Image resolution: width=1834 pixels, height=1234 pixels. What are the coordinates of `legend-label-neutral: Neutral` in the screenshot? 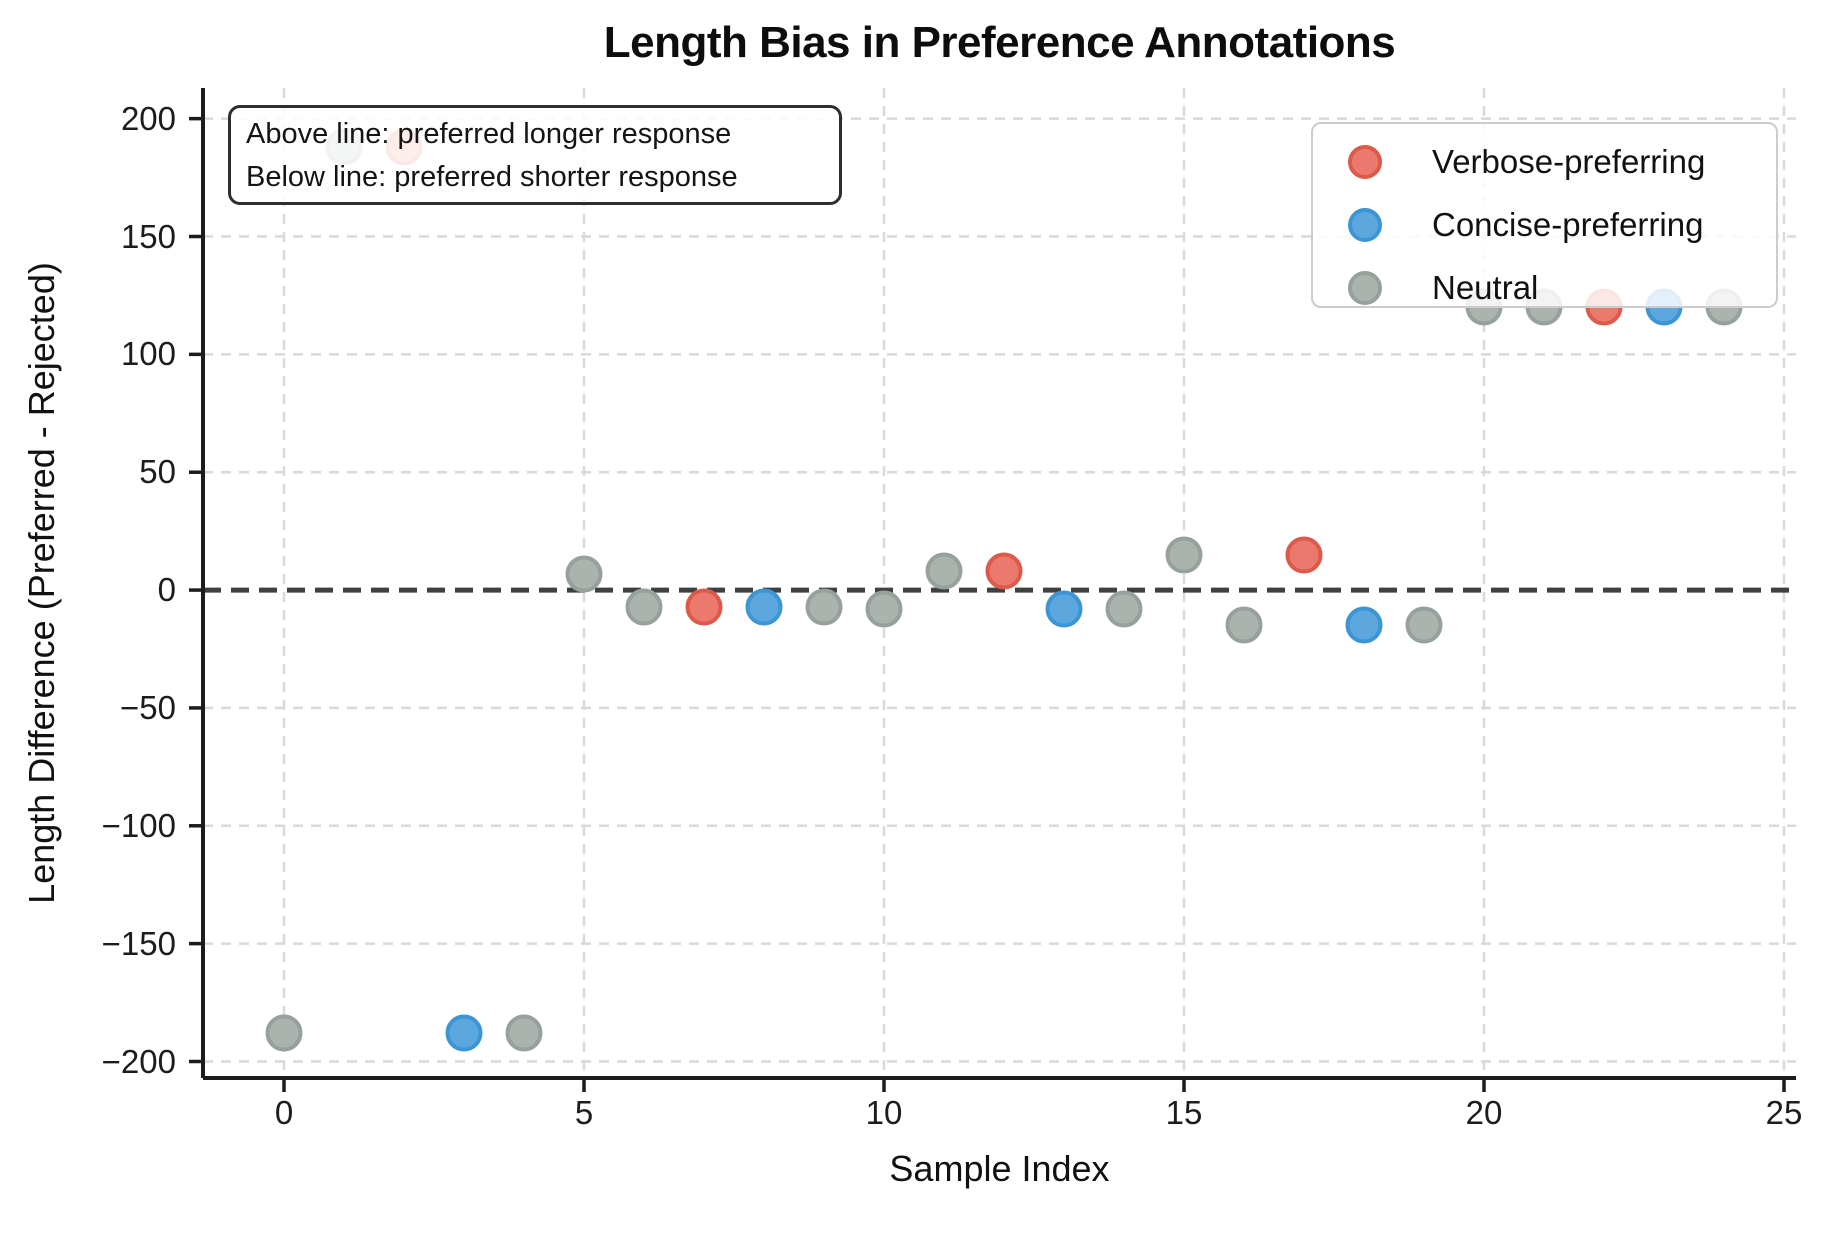 It's located at (1485, 287).